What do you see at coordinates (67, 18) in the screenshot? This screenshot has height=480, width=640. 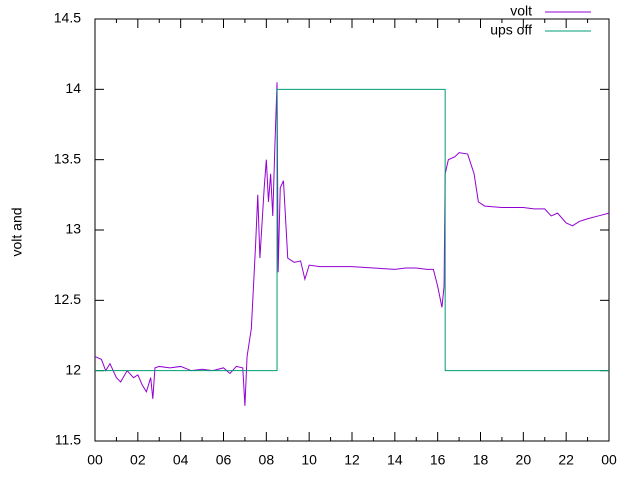 I see `y-tick-label: 14.5` at bounding box center [67, 18].